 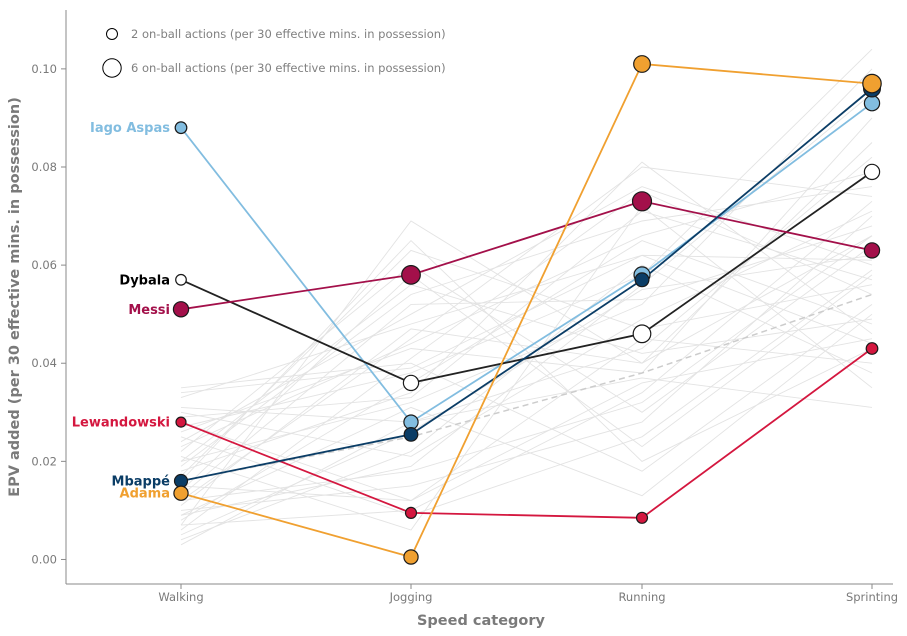 What do you see at coordinates (44, 363) in the screenshot?
I see `y-tick-label: 0.04` at bounding box center [44, 363].